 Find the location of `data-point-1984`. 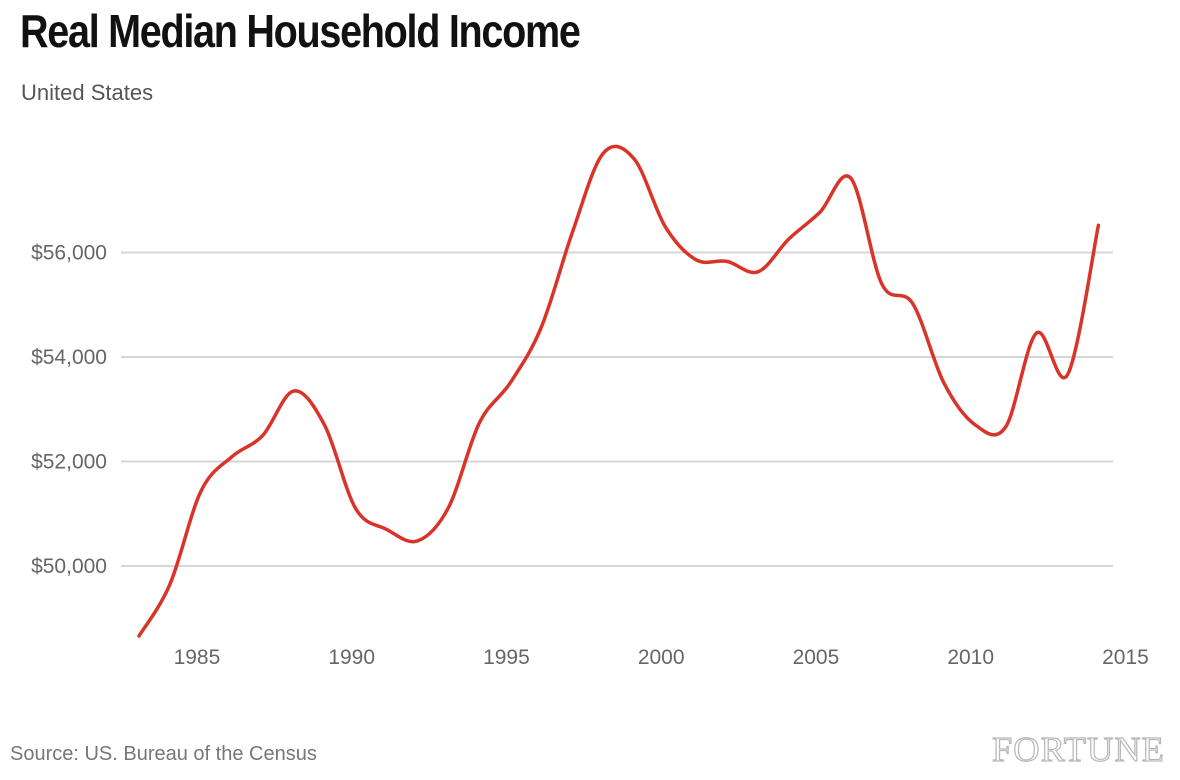

data-point-1984 is located at coordinates (139, 636).